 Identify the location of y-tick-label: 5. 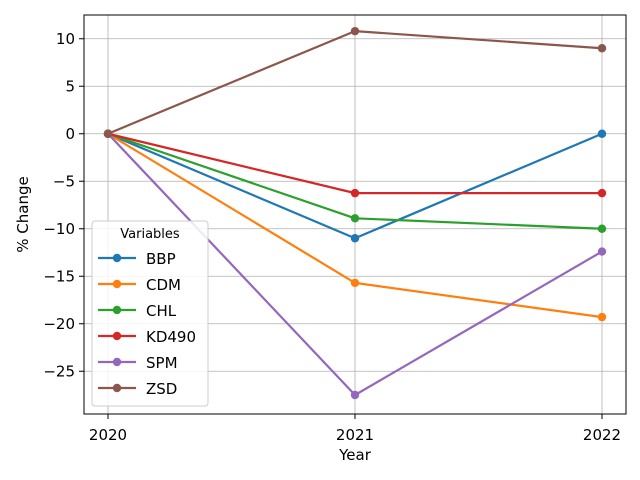
(70, 86).